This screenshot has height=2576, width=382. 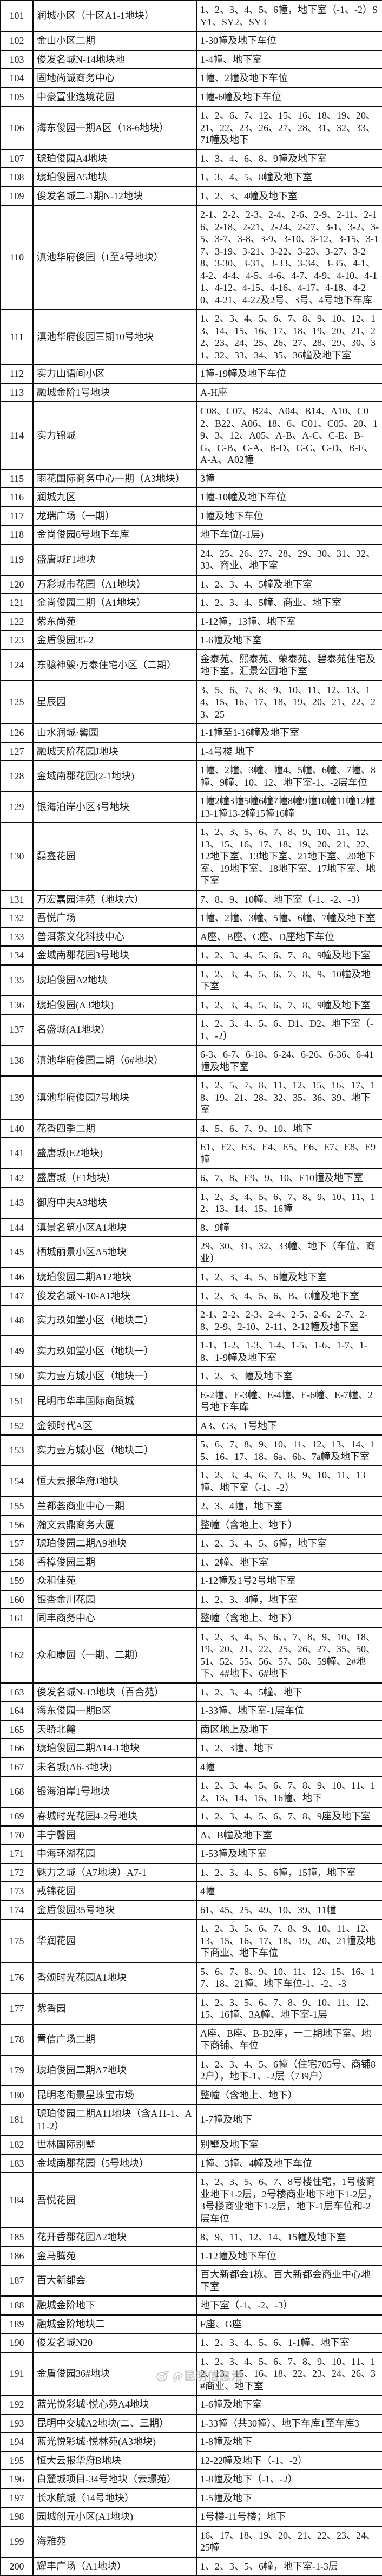 I want to click on project-name-cell: 融城金阶1号地块, so click(x=114, y=392).